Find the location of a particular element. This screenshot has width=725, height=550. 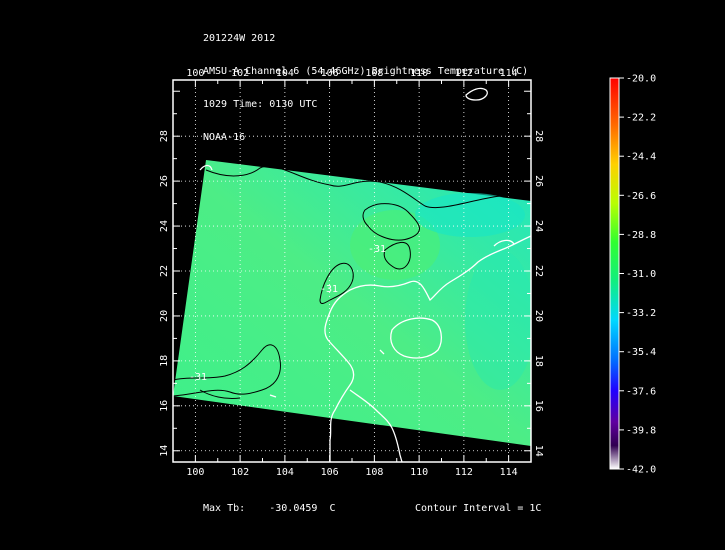

lat-labels-left: 14 16 18 20 22 24 26 28 is located at coordinates (164, 293).